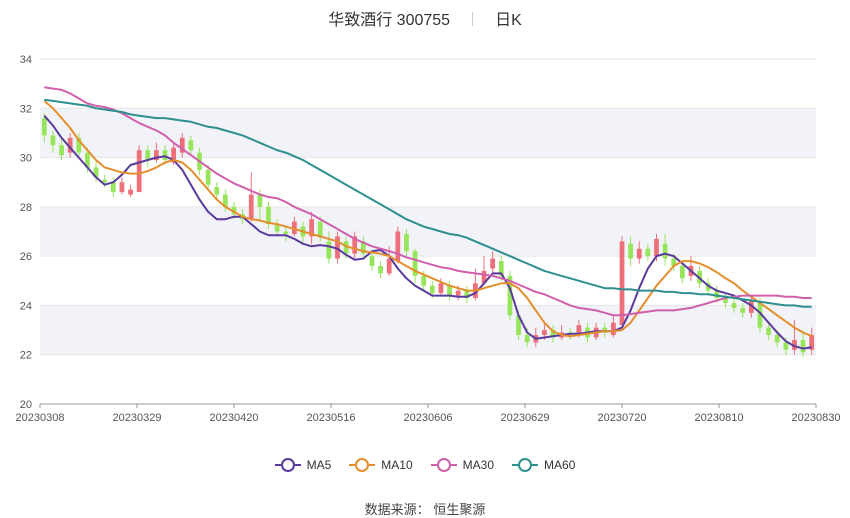  Describe the element at coordinates (508, 20) in the screenshot. I see `period-label: 日K` at that location.